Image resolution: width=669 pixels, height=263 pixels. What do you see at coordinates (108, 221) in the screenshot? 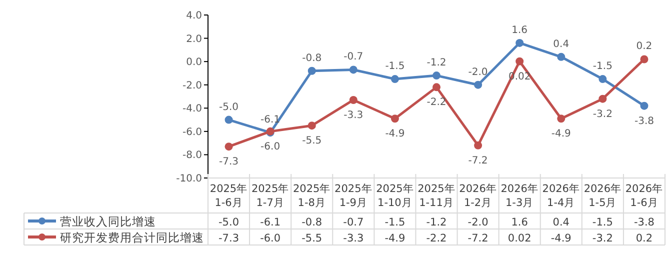
I see `legend-label: 营业收入同比增速` at bounding box center [108, 221].